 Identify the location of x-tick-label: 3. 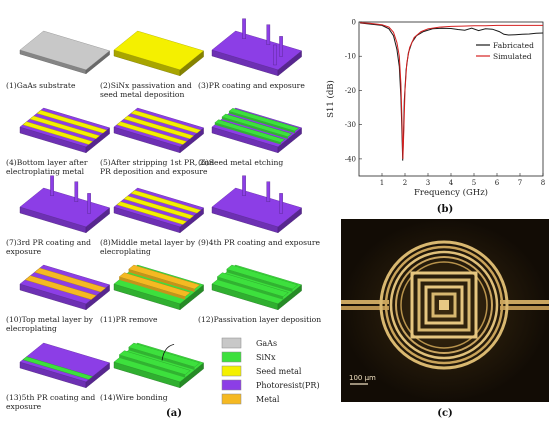
(428, 183).